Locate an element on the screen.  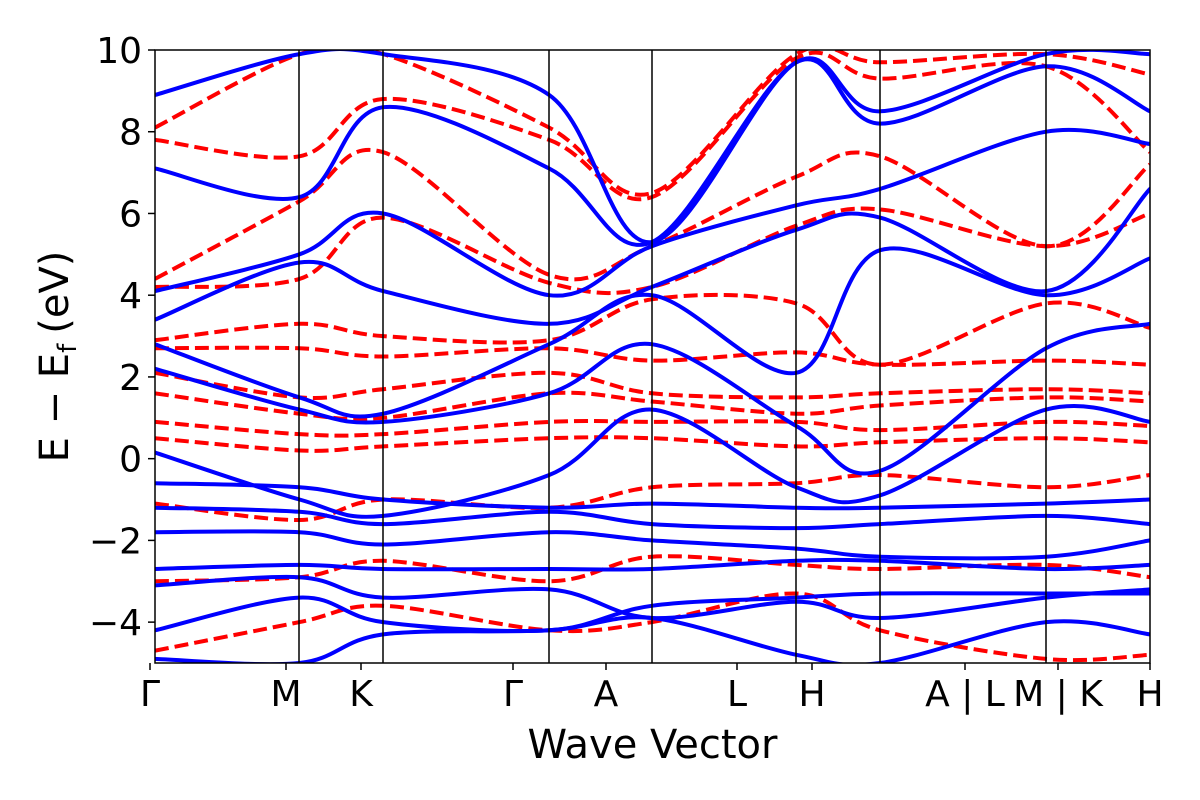
y-axis-title: E − Ef (eV) is located at coordinates (57, 357).